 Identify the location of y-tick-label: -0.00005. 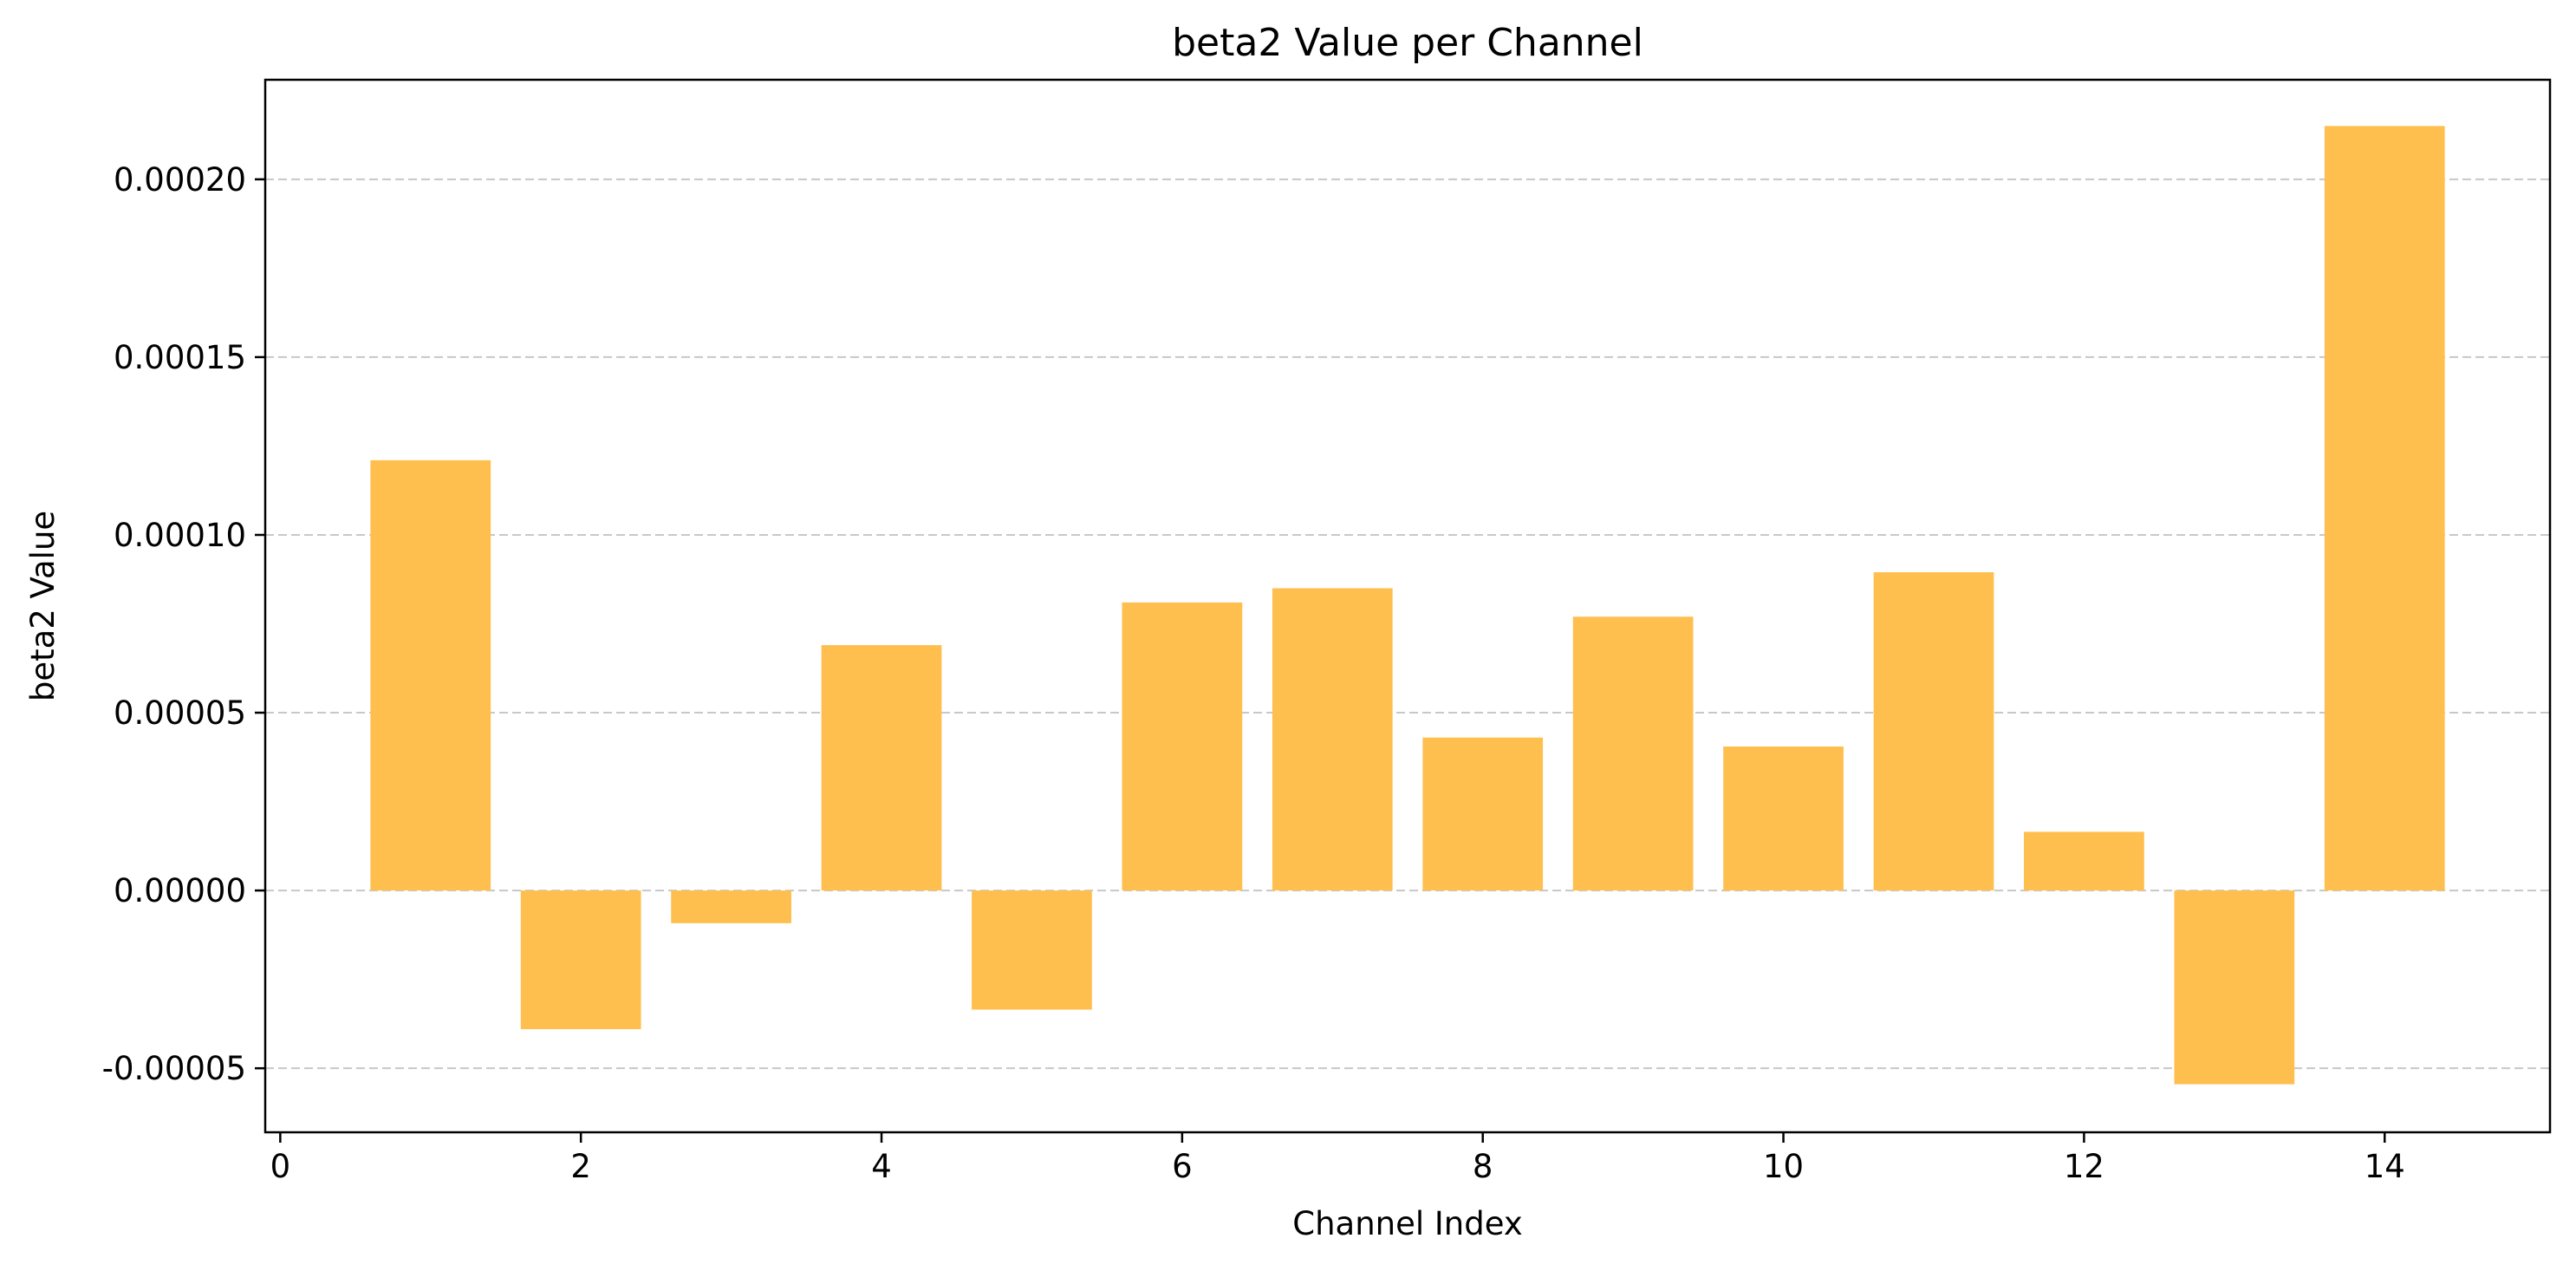
(174, 1068).